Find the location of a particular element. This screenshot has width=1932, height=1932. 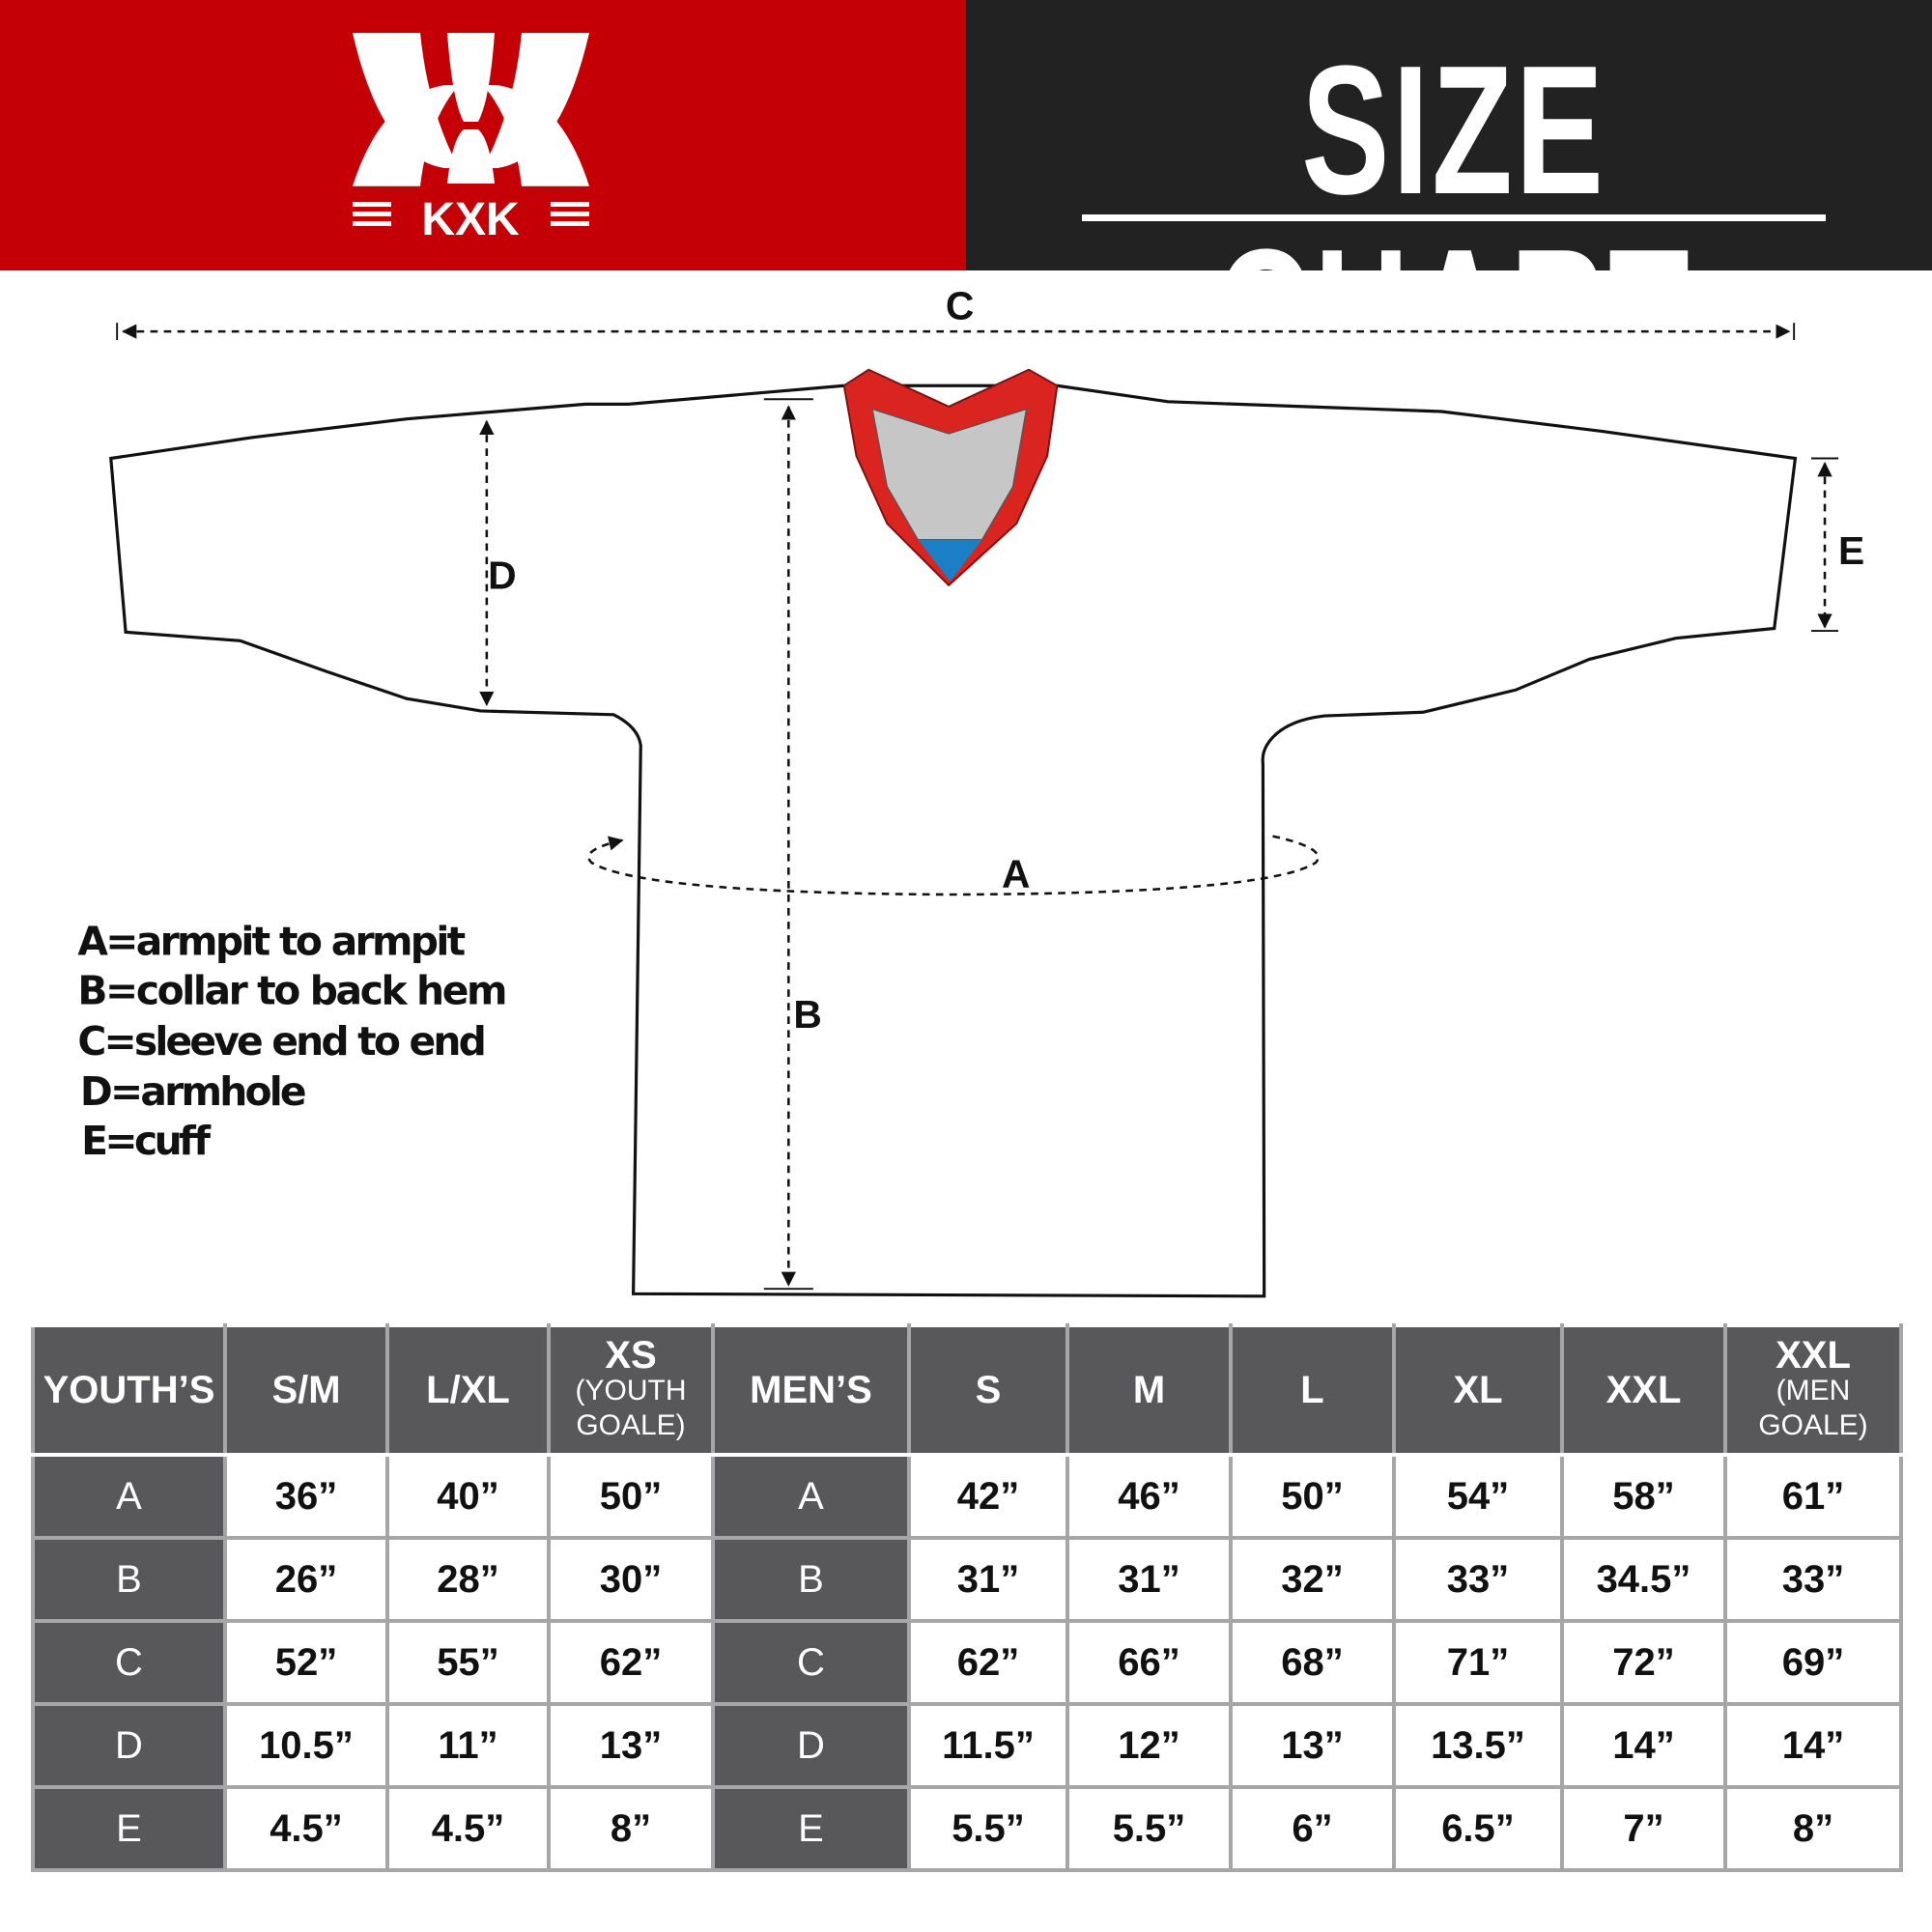

men-value: 68” is located at coordinates (1312, 1662).